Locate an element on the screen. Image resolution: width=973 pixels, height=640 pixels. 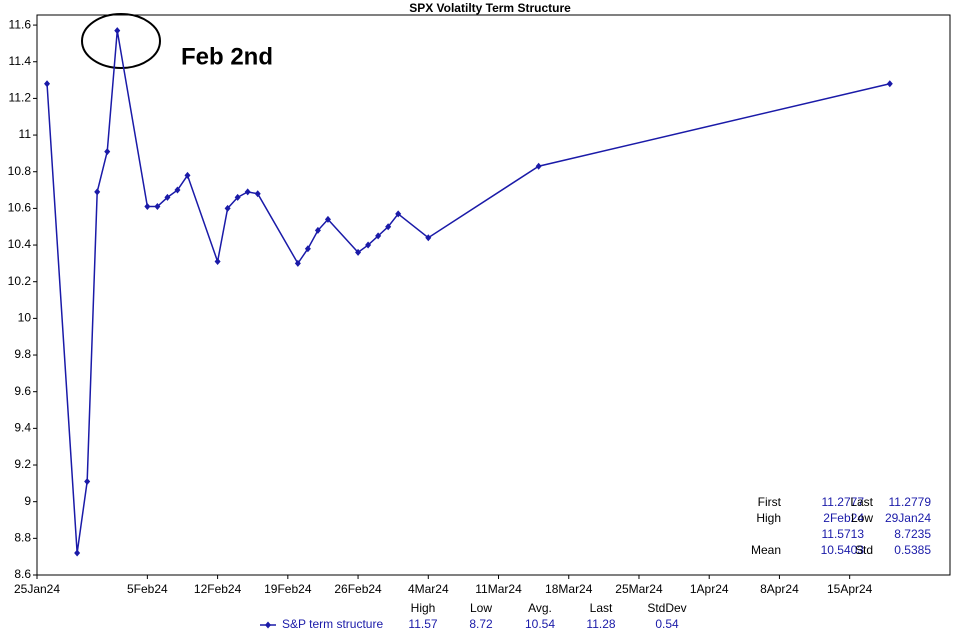
y-tick-label: 11 is located at coordinates (25, 134).